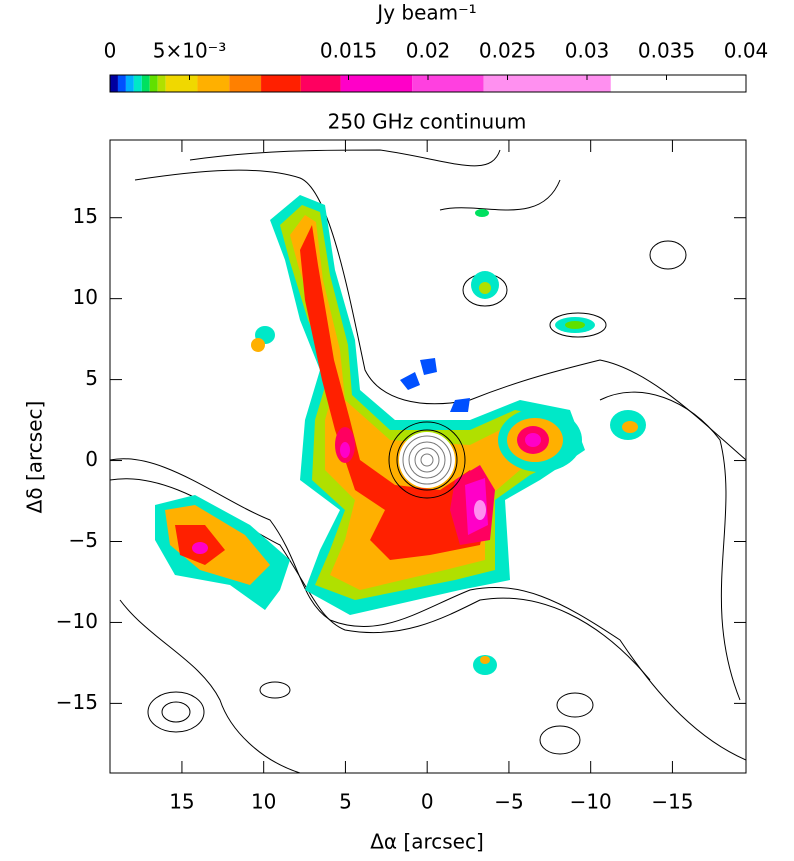 Image resolution: width=794 pixels, height=861 pixels. Describe the element at coordinates (110, 51) in the screenshot. I see `colorbar-tick-label: 0` at that location.